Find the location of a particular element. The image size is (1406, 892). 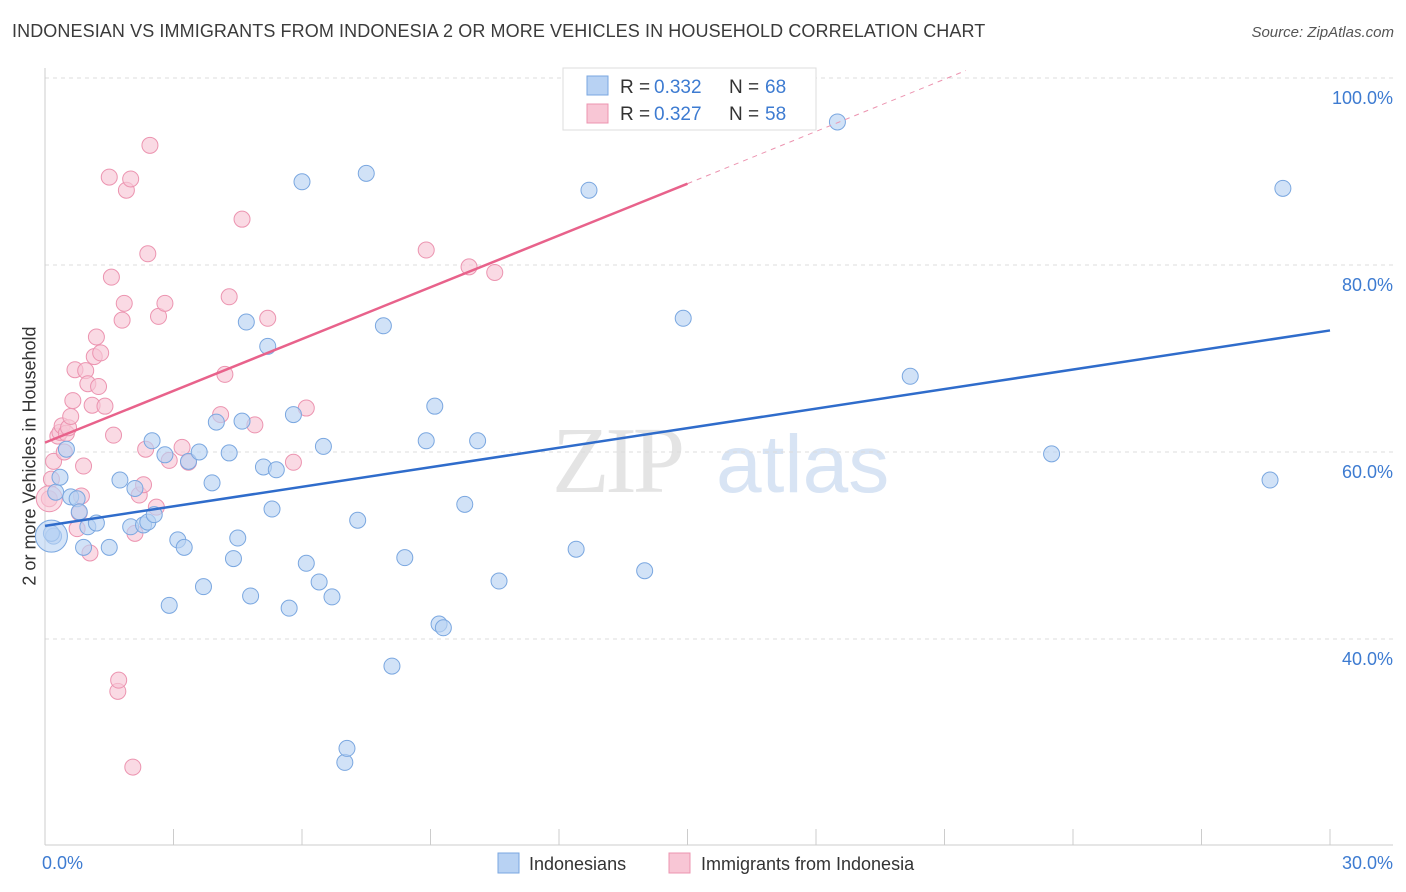

legend-swatch-indonesians is located at coordinates (597, 85).